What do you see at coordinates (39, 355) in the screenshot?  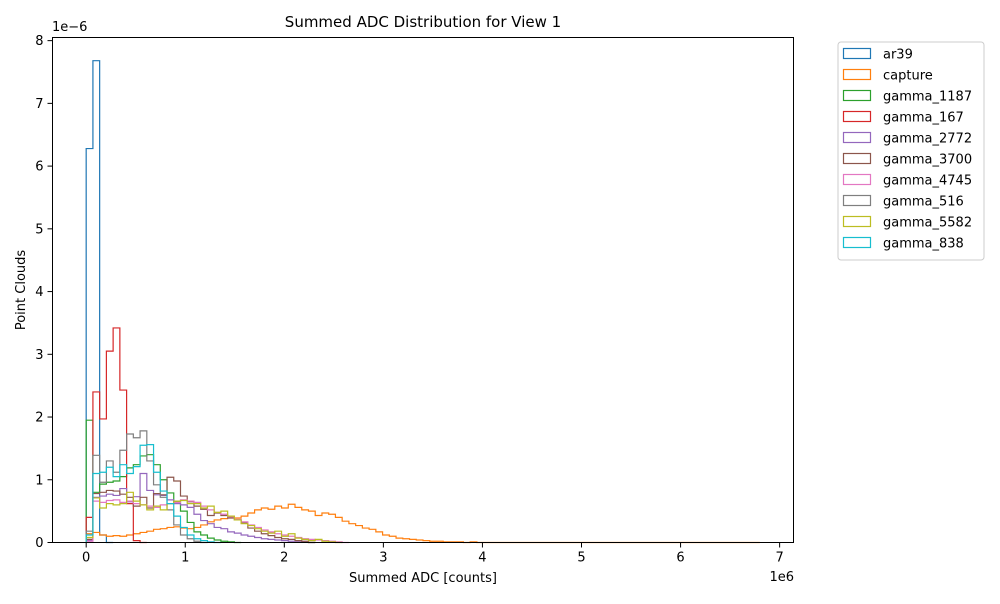 I see `y-tick-label: 3` at bounding box center [39, 355].